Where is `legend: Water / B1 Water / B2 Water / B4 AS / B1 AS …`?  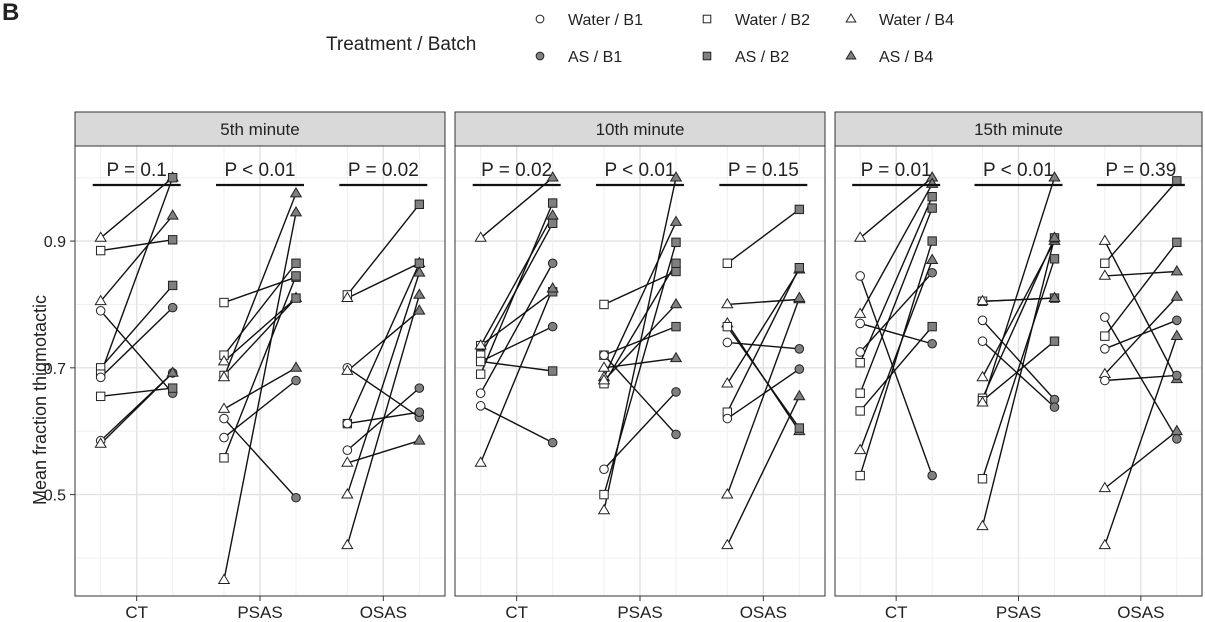
legend: Water / B1 Water / B2 Water / B4 AS / B1 AS … is located at coordinates (744, 39).